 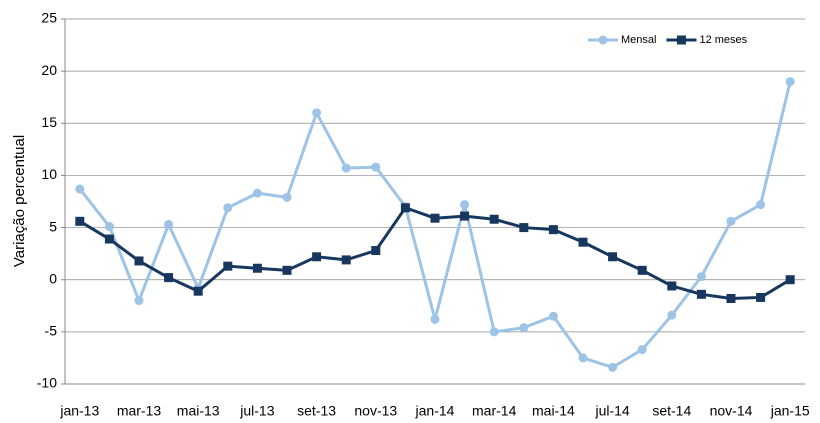 I want to click on x-tick-label: mai-13, so click(x=198, y=411).